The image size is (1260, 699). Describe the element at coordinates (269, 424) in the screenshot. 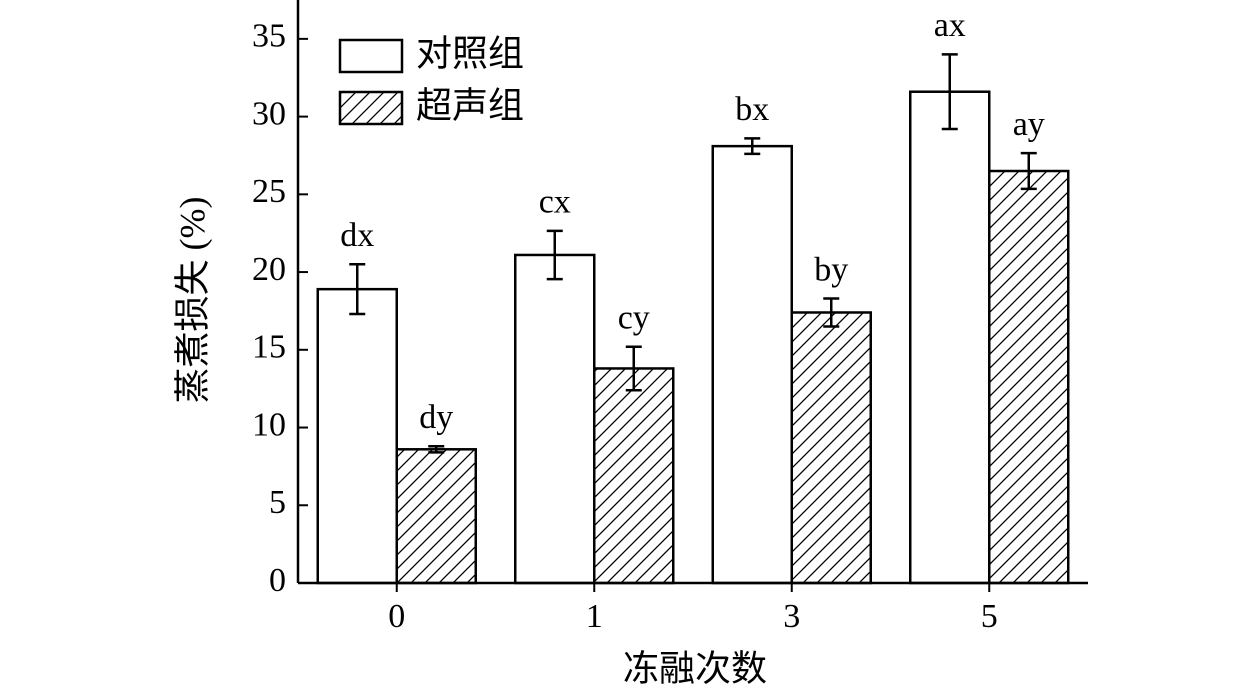

I see `y-tick-label: 10` at that location.